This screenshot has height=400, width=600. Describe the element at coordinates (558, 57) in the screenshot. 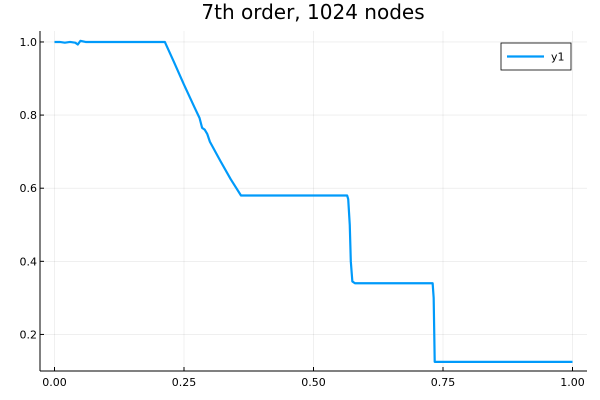

I see `legend-label-y1: y1` at that location.